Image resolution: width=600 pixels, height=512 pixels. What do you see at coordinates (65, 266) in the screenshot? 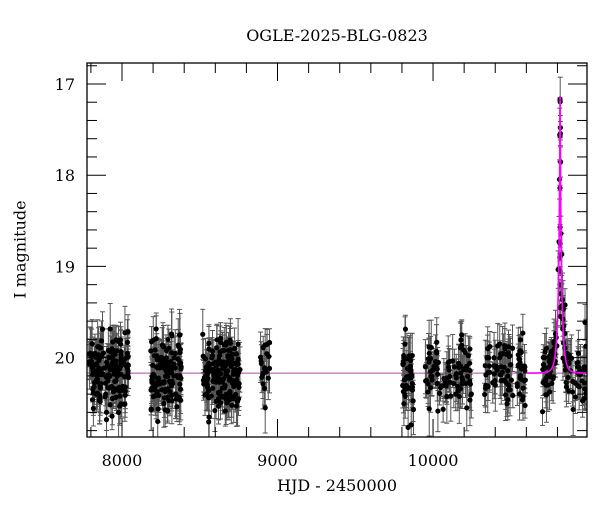
I see `y-tick-label: 19` at bounding box center [65, 266].